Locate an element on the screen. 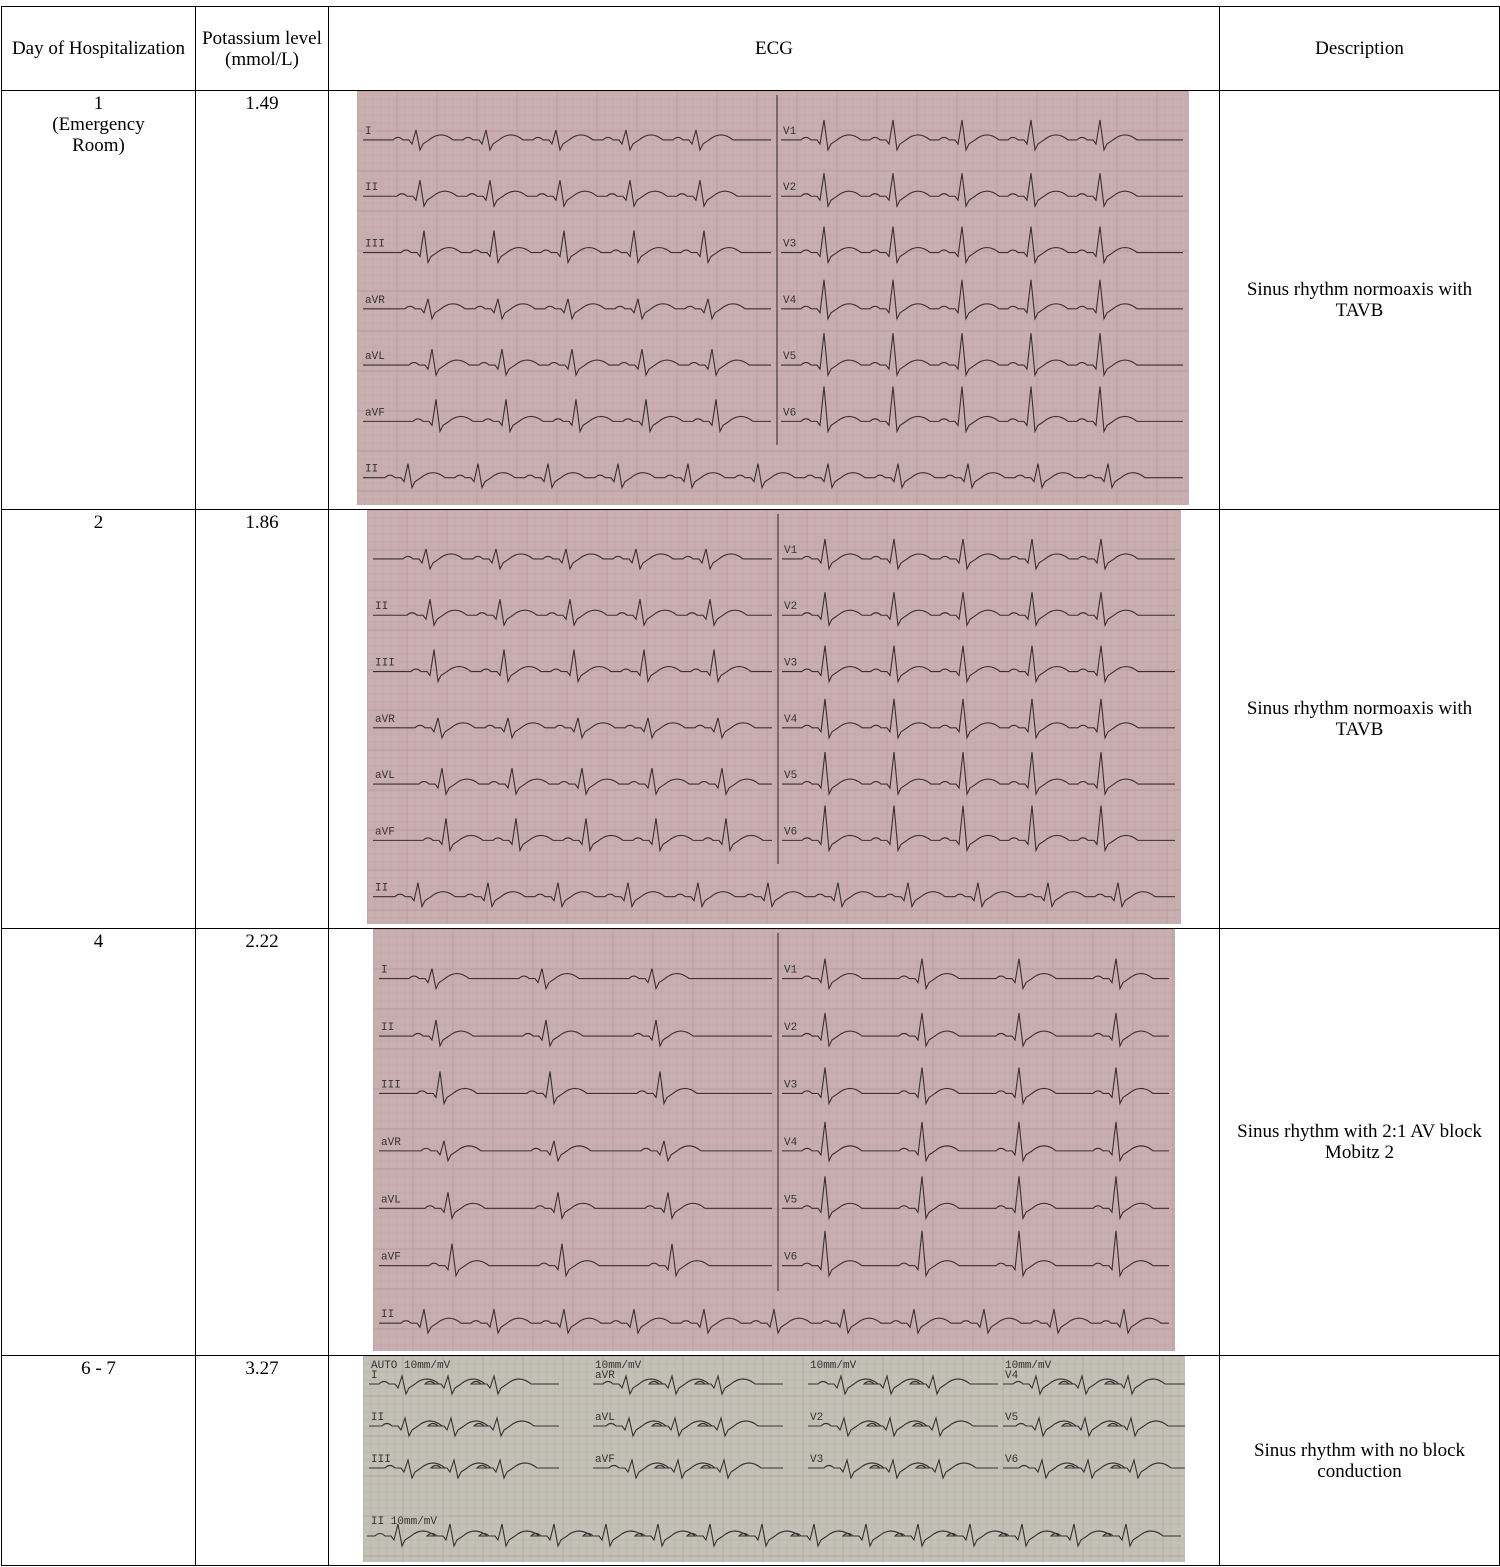 This screenshot has height=1567, width=1500. day-note: (Emergency Room) is located at coordinates (98, 135).